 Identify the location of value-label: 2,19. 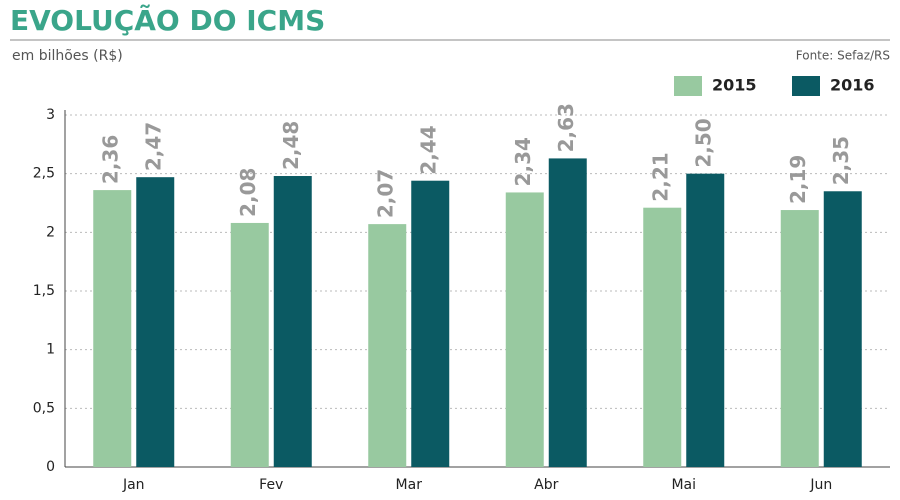
(798, 179).